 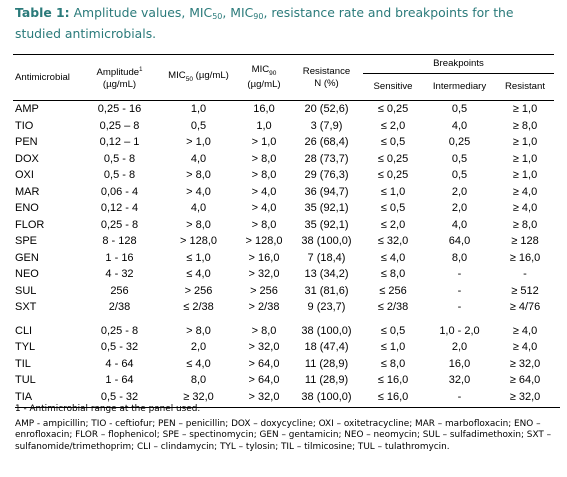 I want to click on cell-resistance: 7 (18,4), so click(x=326, y=257).